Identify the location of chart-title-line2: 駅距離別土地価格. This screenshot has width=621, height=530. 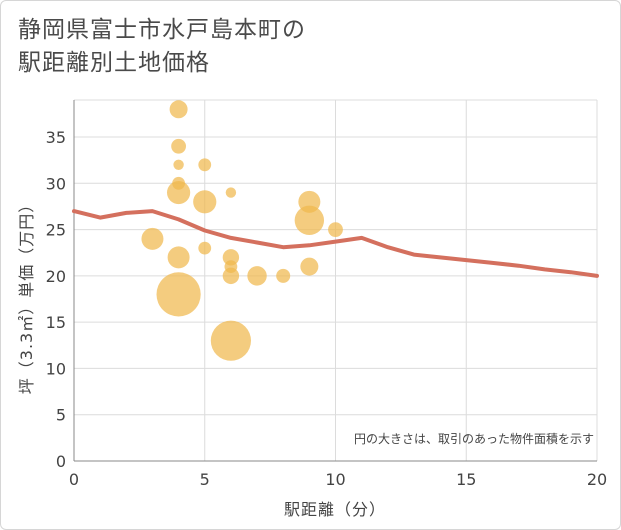
(114, 63).